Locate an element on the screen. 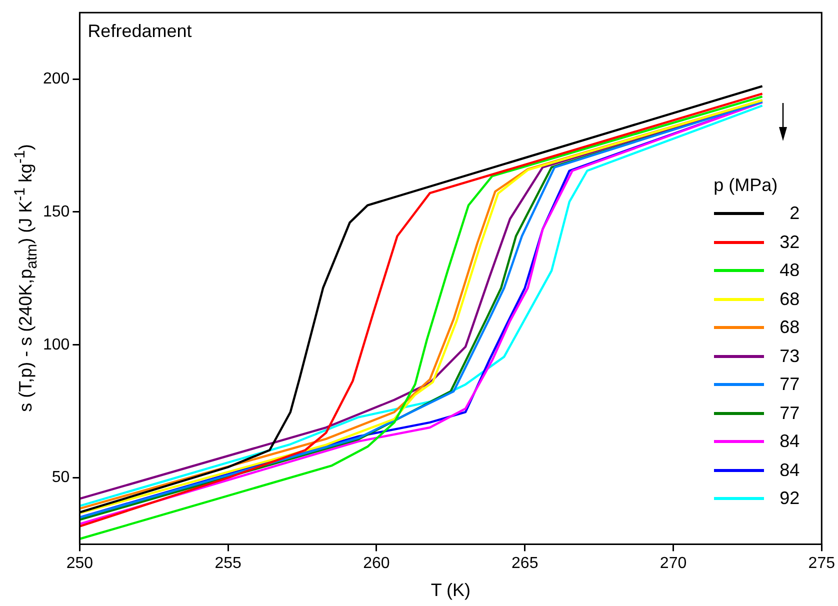 This screenshot has height=606, width=838. legend-label: 48 is located at coordinates (789, 271).